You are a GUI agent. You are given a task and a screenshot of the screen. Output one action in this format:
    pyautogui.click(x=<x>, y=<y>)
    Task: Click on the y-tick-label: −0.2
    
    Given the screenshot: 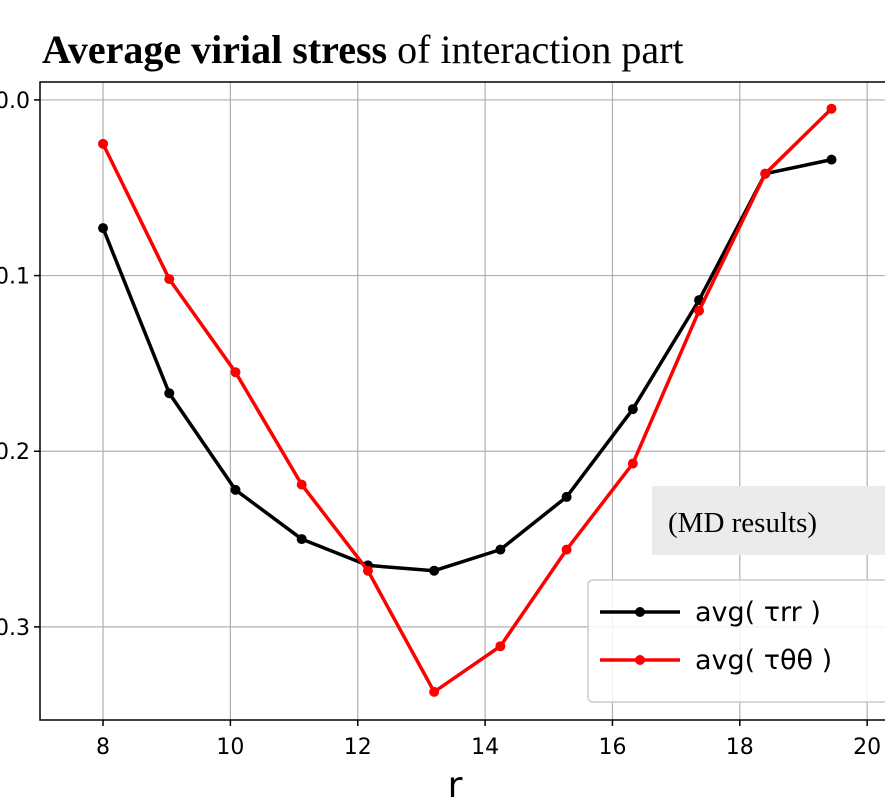 What is the action you would take?
    pyautogui.click(x=15, y=452)
    